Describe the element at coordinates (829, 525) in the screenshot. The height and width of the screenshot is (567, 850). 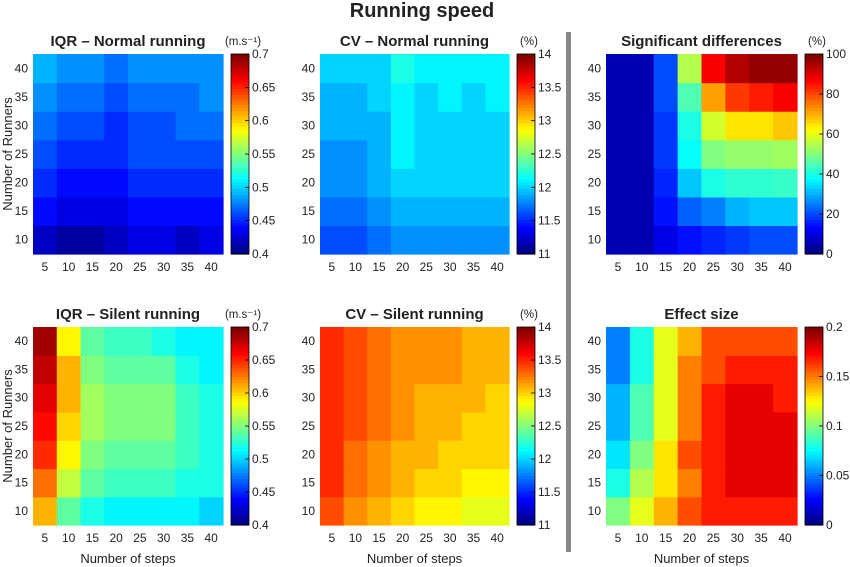
I see `colorbar-tick-label: 0` at that location.